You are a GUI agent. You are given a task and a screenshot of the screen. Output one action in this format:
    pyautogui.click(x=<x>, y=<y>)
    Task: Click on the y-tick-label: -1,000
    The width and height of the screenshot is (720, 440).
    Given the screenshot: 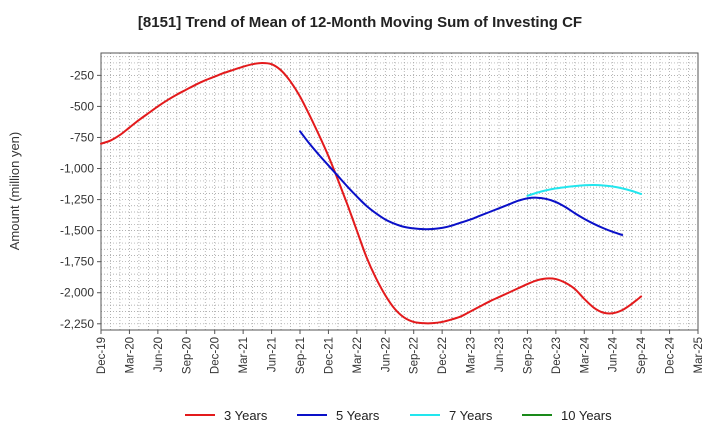 What is the action you would take?
    pyautogui.click(x=77, y=169)
    